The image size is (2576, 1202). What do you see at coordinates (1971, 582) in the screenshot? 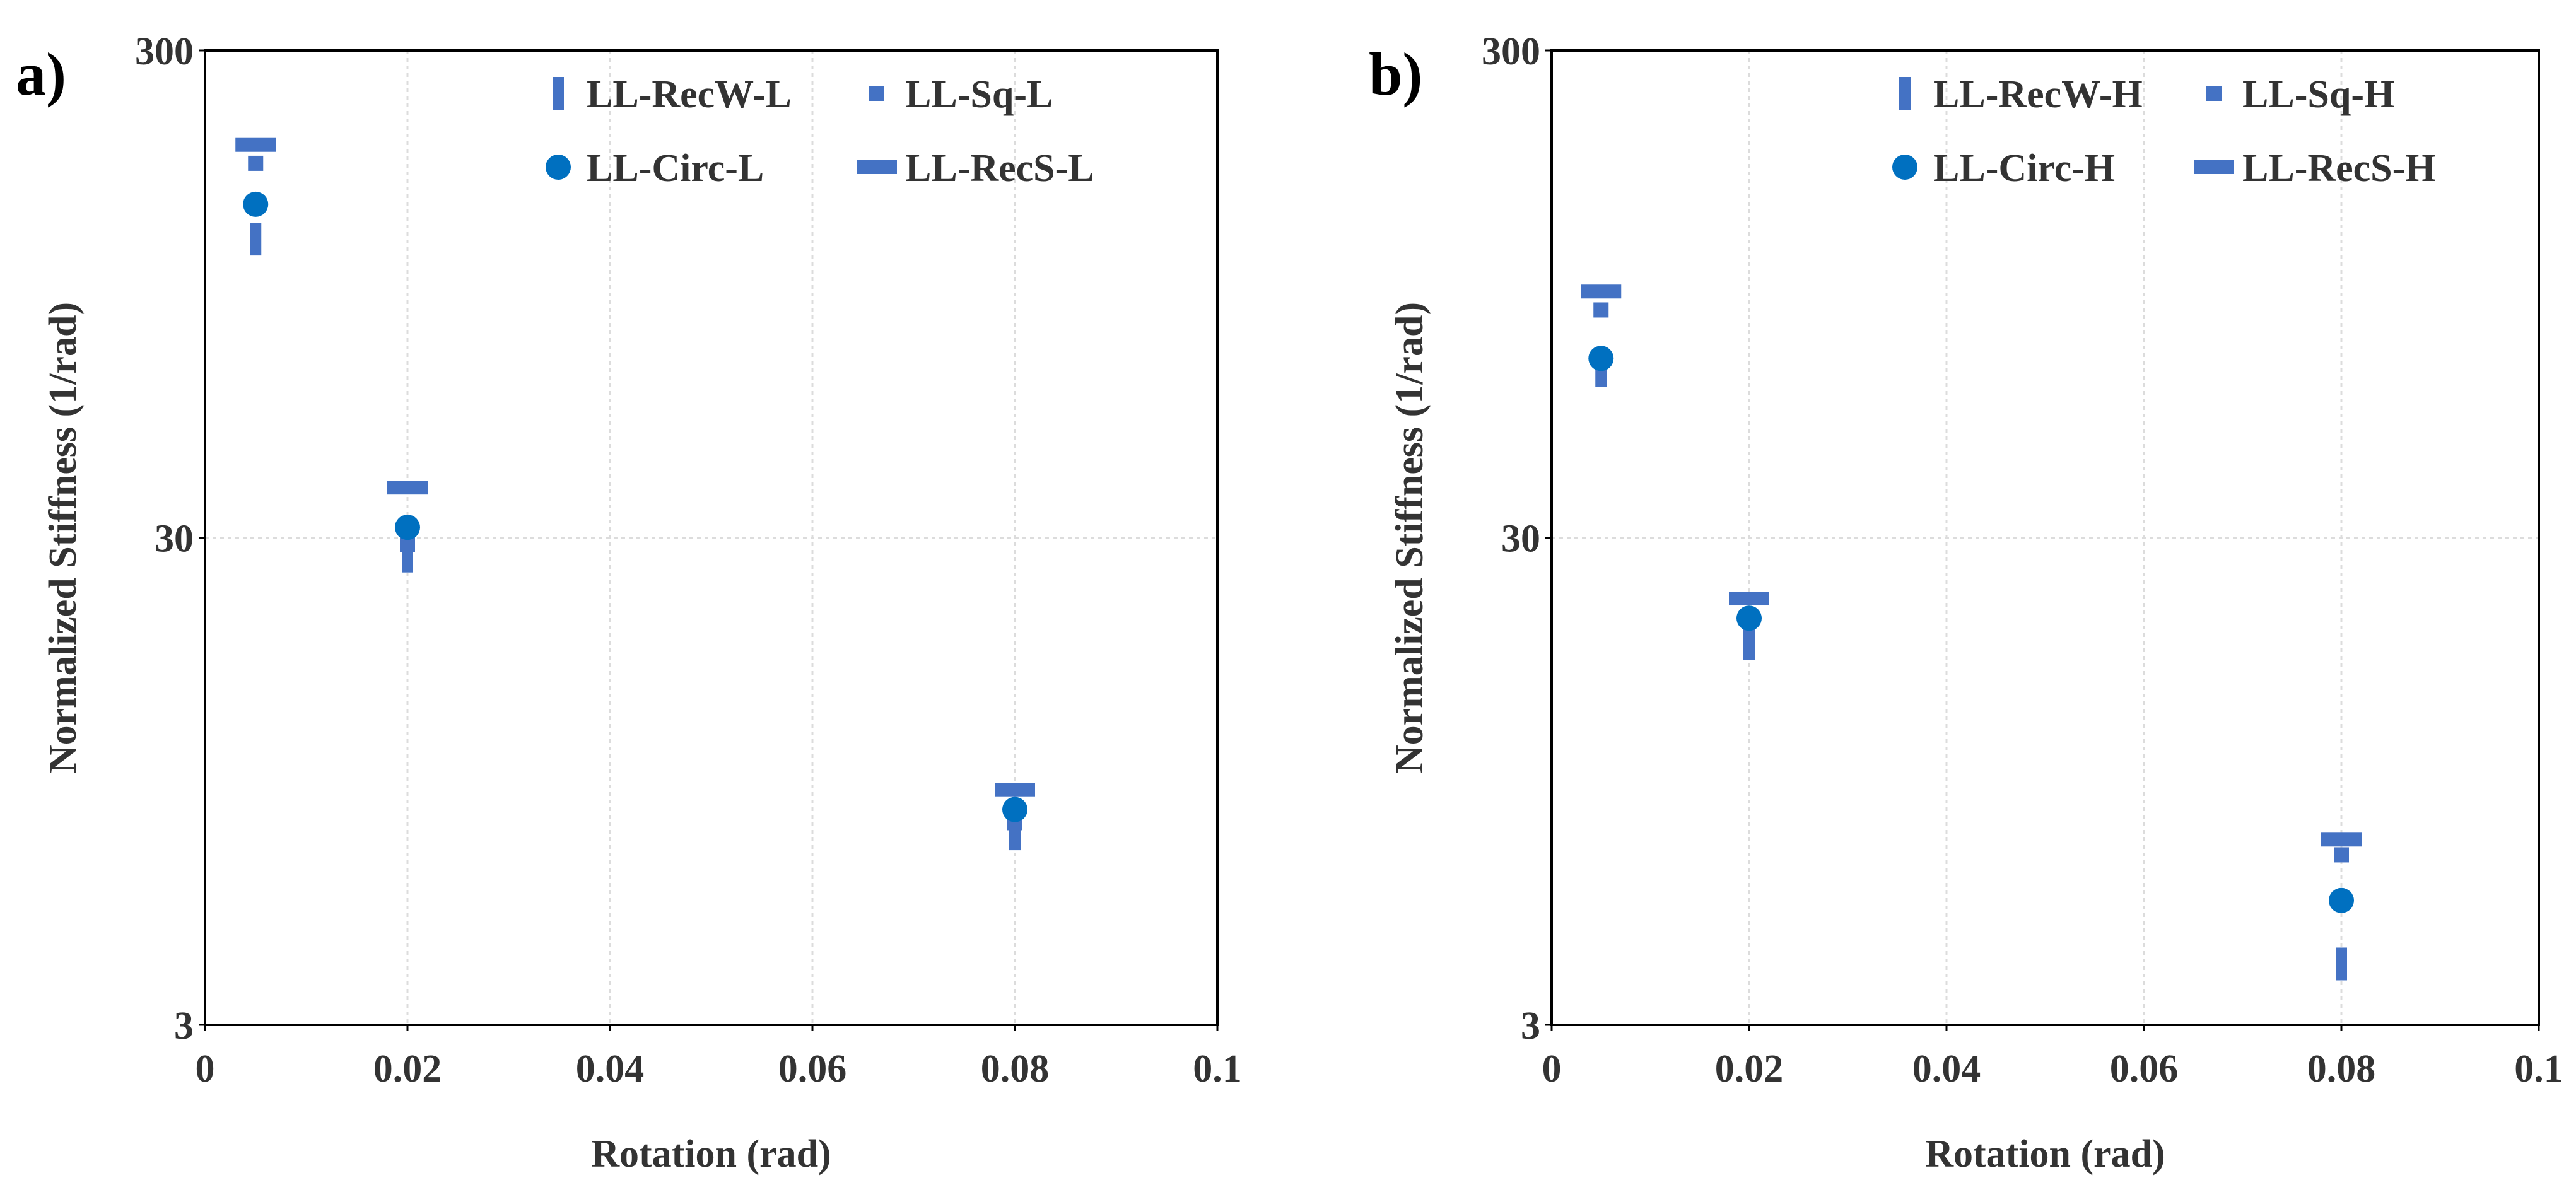
I see `series-LL-Sq-H` at bounding box center [1971, 582].